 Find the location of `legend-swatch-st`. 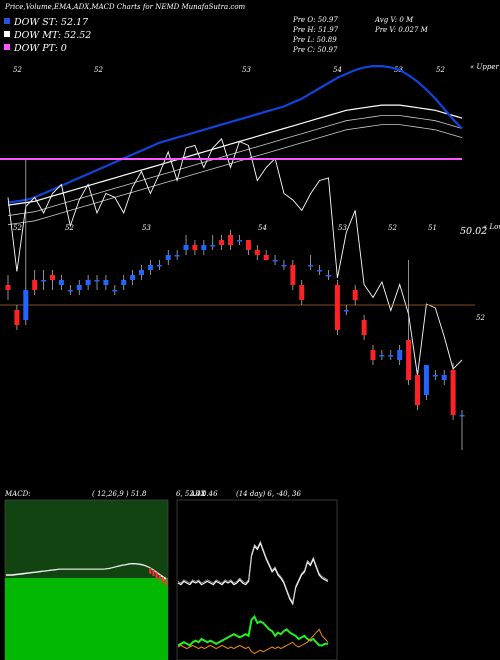

legend-swatch-st is located at coordinates (7, 21).